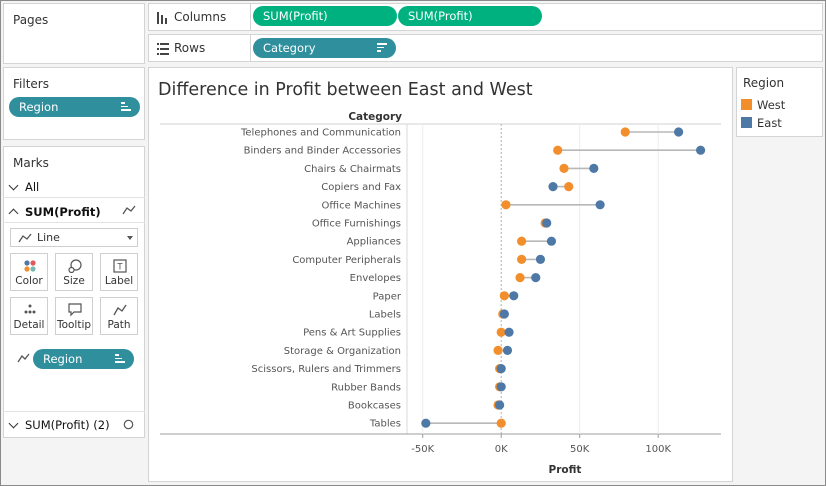  What do you see at coordinates (23, 358) in the screenshot?
I see `path-encoding-icon` at bounding box center [23, 358].